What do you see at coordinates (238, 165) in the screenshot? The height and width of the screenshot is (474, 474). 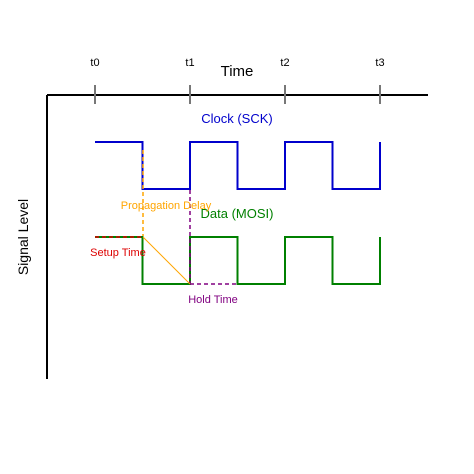 I see `clock-waveform` at bounding box center [238, 165].